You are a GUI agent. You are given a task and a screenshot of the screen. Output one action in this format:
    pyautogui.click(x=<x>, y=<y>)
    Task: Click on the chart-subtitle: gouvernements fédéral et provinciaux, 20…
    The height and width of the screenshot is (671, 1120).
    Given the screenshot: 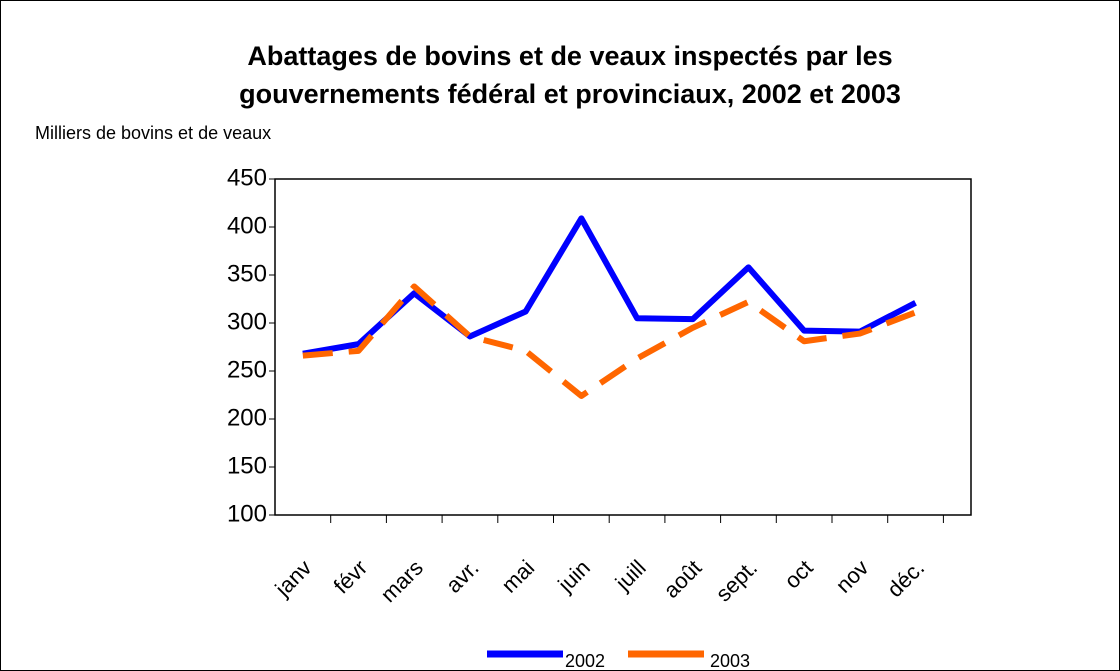 What is the action you would take?
    pyautogui.click(x=570, y=94)
    